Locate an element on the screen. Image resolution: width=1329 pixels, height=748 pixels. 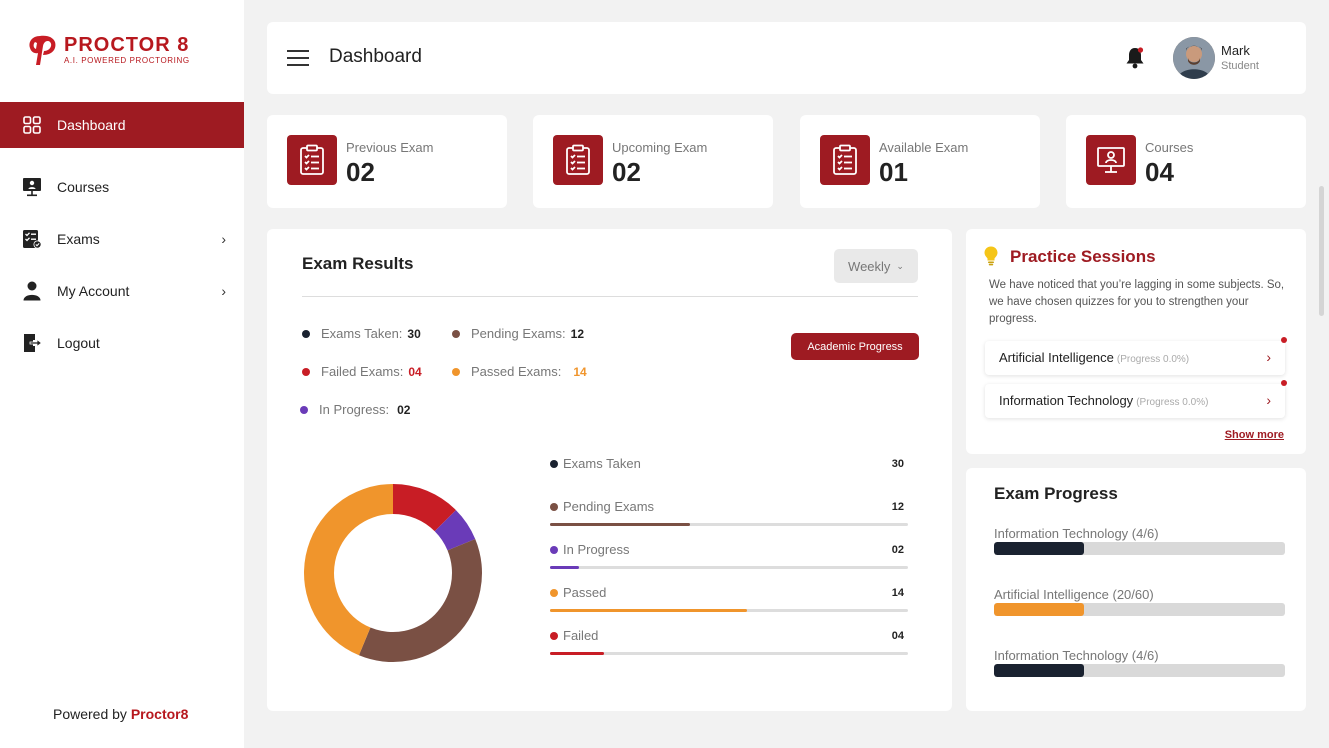
session-progress: (Progress 0.0%) is located at coordinates (1172, 402).